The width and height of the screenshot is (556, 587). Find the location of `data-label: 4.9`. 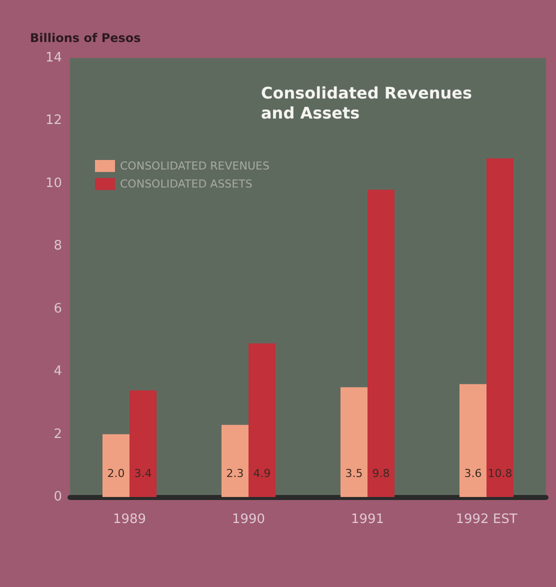

data-label: 4.9 is located at coordinates (262, 473).